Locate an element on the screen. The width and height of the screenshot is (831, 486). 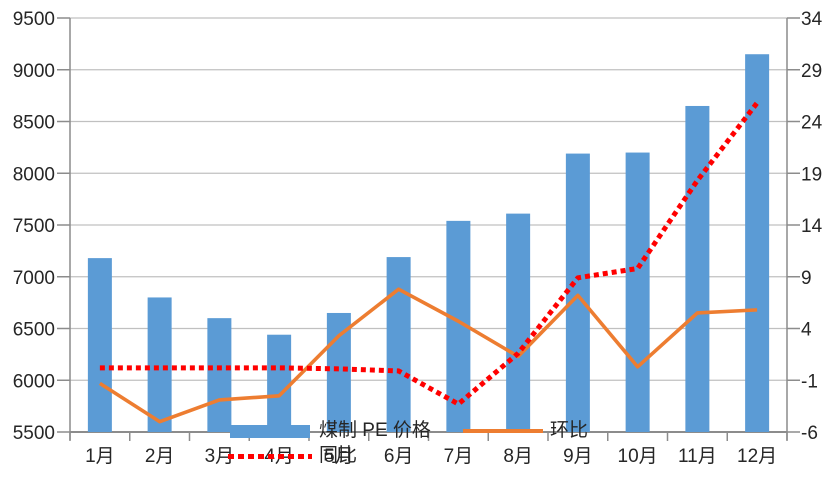
x-axis-label: 2月 is located at coordinates (160, 456).